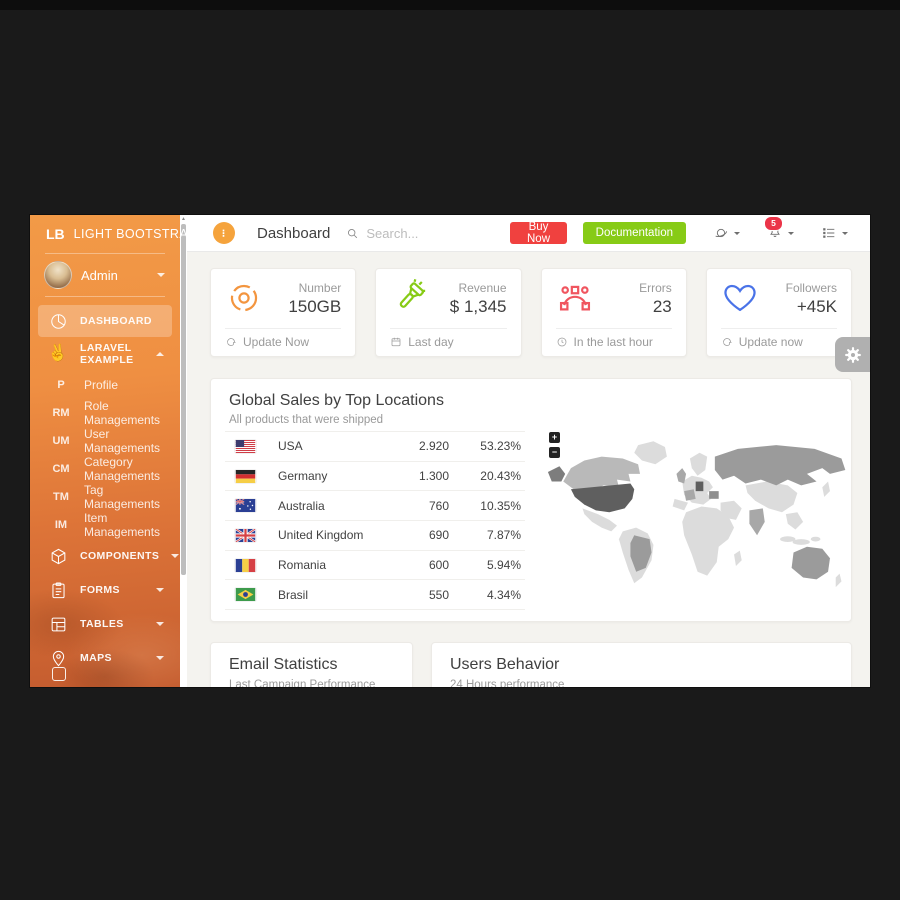  What do you see at coordinates (838, 580) in the screenshot?
I see `country-new-zealand` at bounding box center [838, 580].